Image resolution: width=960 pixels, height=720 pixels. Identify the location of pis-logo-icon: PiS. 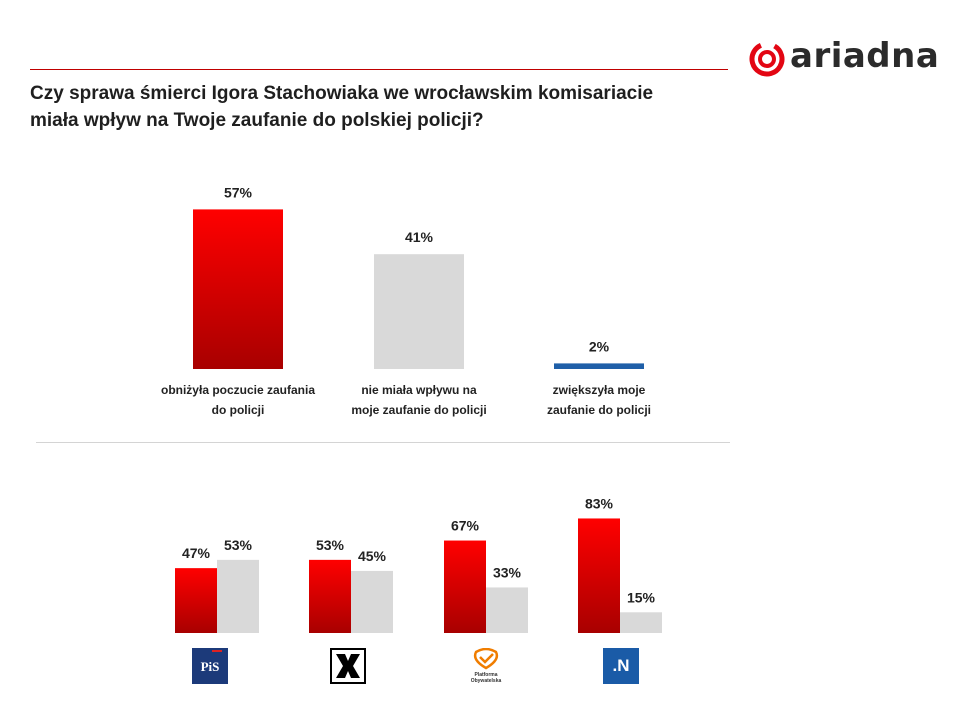
(210, 666).